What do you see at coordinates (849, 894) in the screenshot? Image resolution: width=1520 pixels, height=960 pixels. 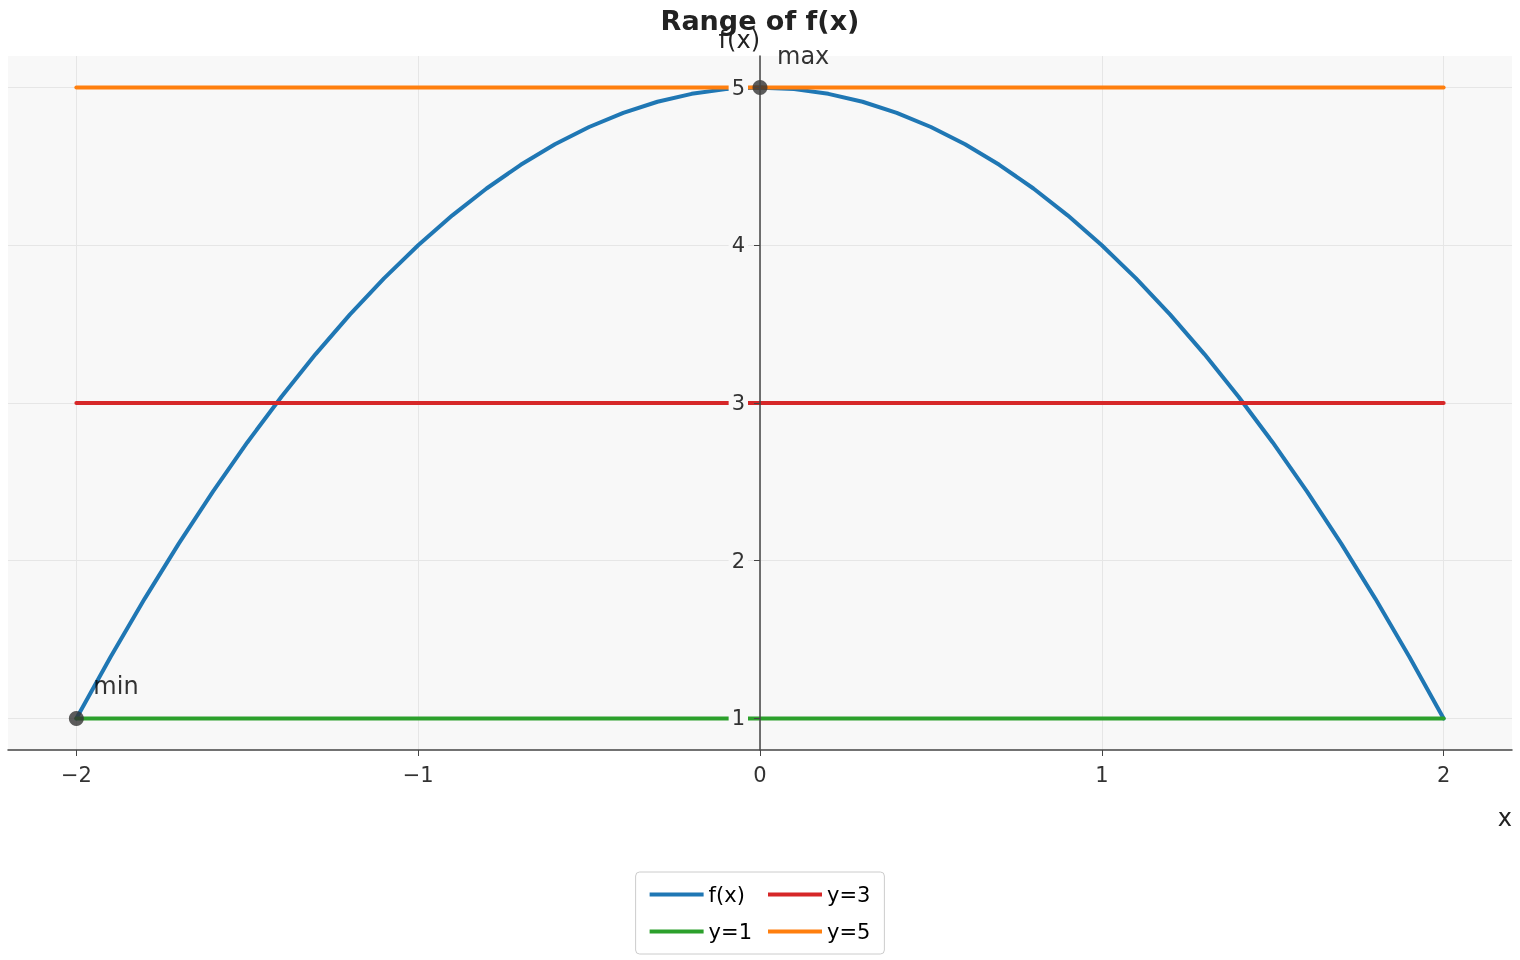 I see `legend-label: y=3` at bounding box center [849, 894].